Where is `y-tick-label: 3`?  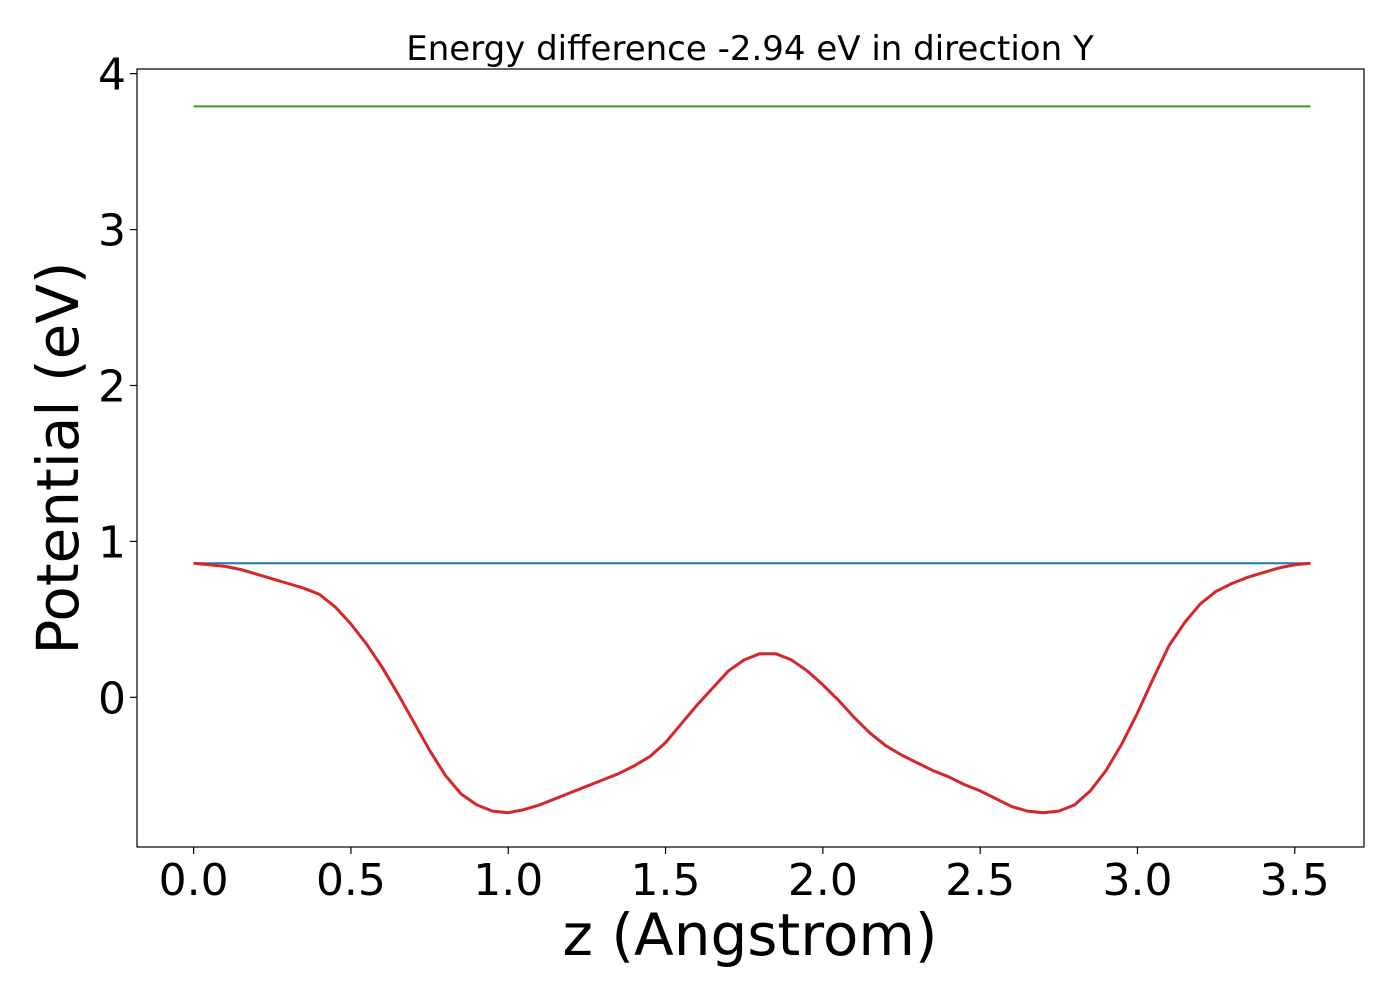
y-tick-label: 3 is located at coordinates (112, 231).